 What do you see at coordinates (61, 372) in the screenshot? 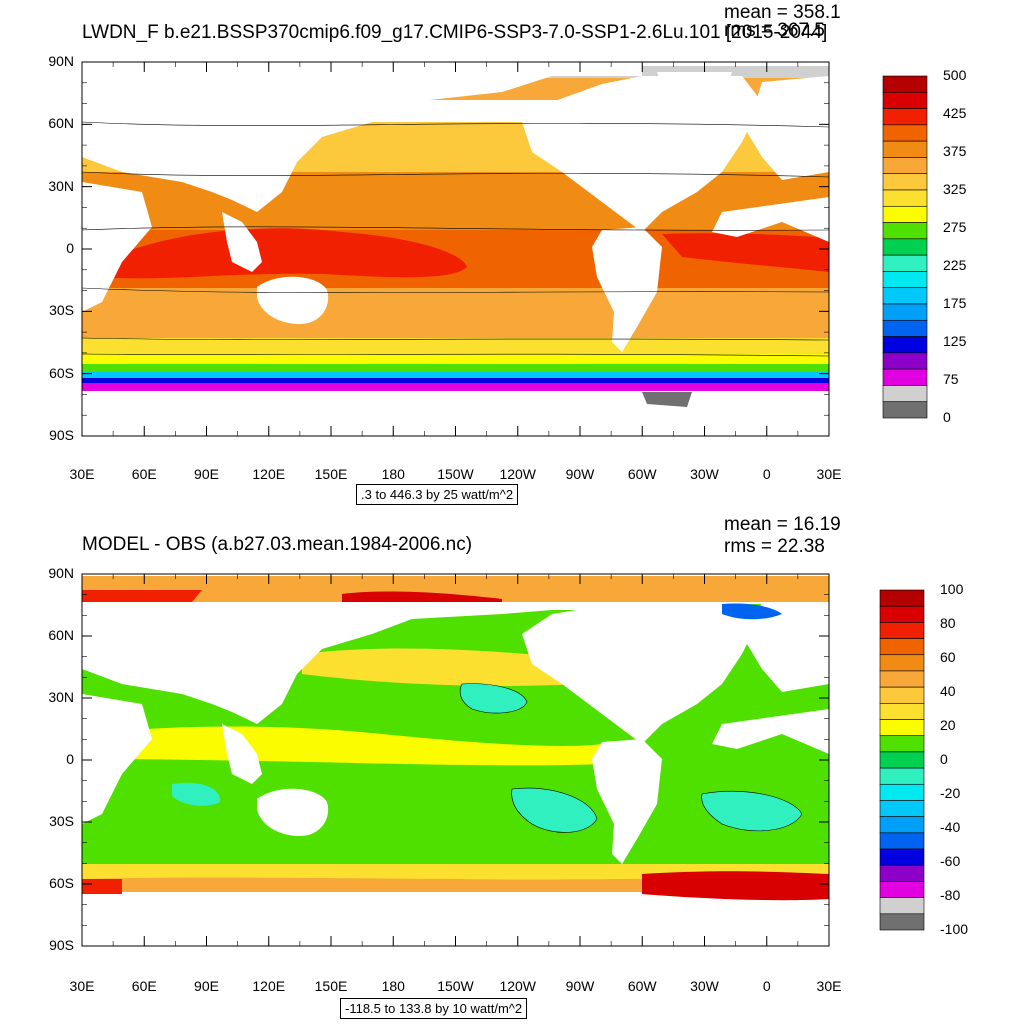
I see `lat-label: 60S` at bounding box center [61, 372].